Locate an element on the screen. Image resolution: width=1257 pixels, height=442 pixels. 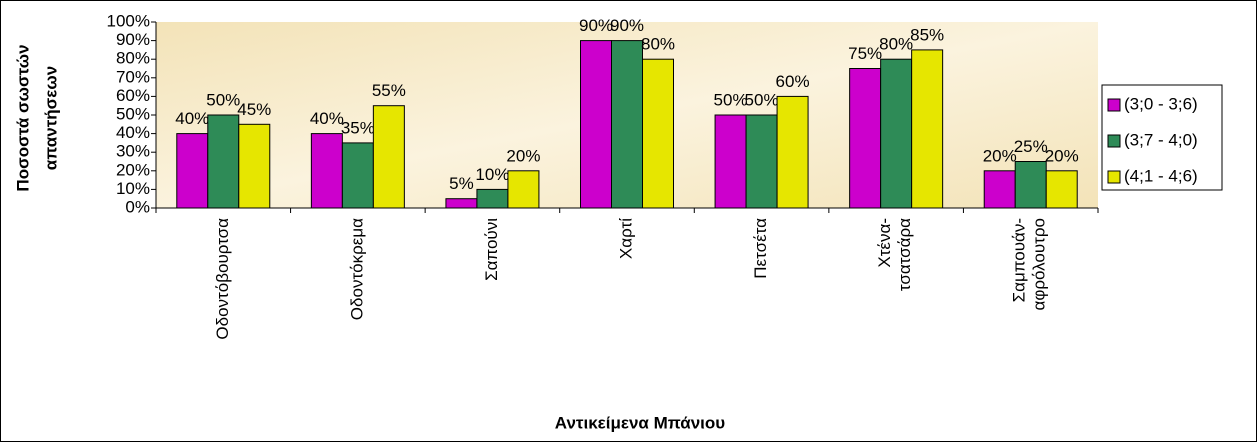
x-tick-label: Χτένα-τσατσάρα is located at coordinates (895, 254).